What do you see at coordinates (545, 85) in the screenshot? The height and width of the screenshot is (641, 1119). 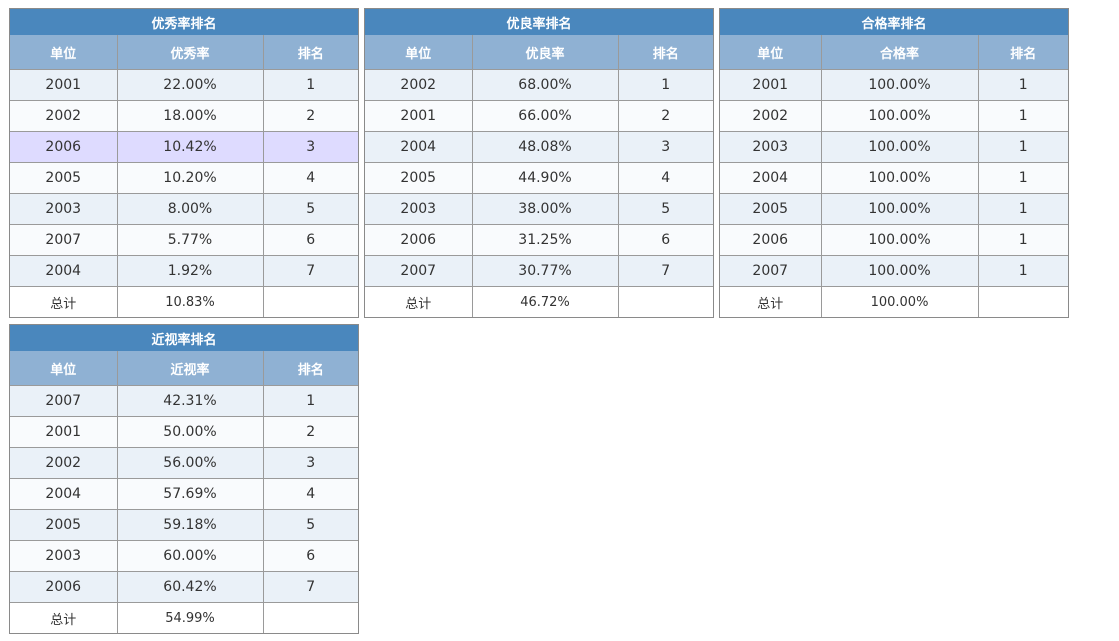 I see `rate-cell: 68.00%` at bounding box center [545, 85].